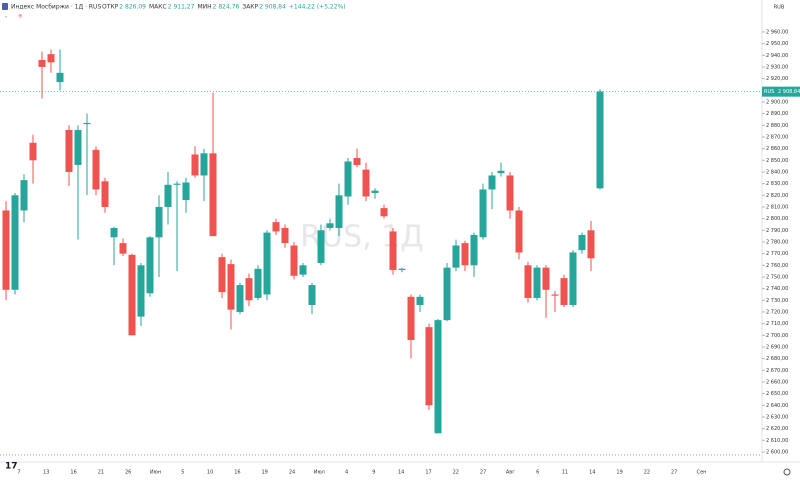 This screenshot has width=800, height=482. Describe the element at coordinates (777, 417) in the screenshot. I see `y-tick-label: 2 630,00` at that location.